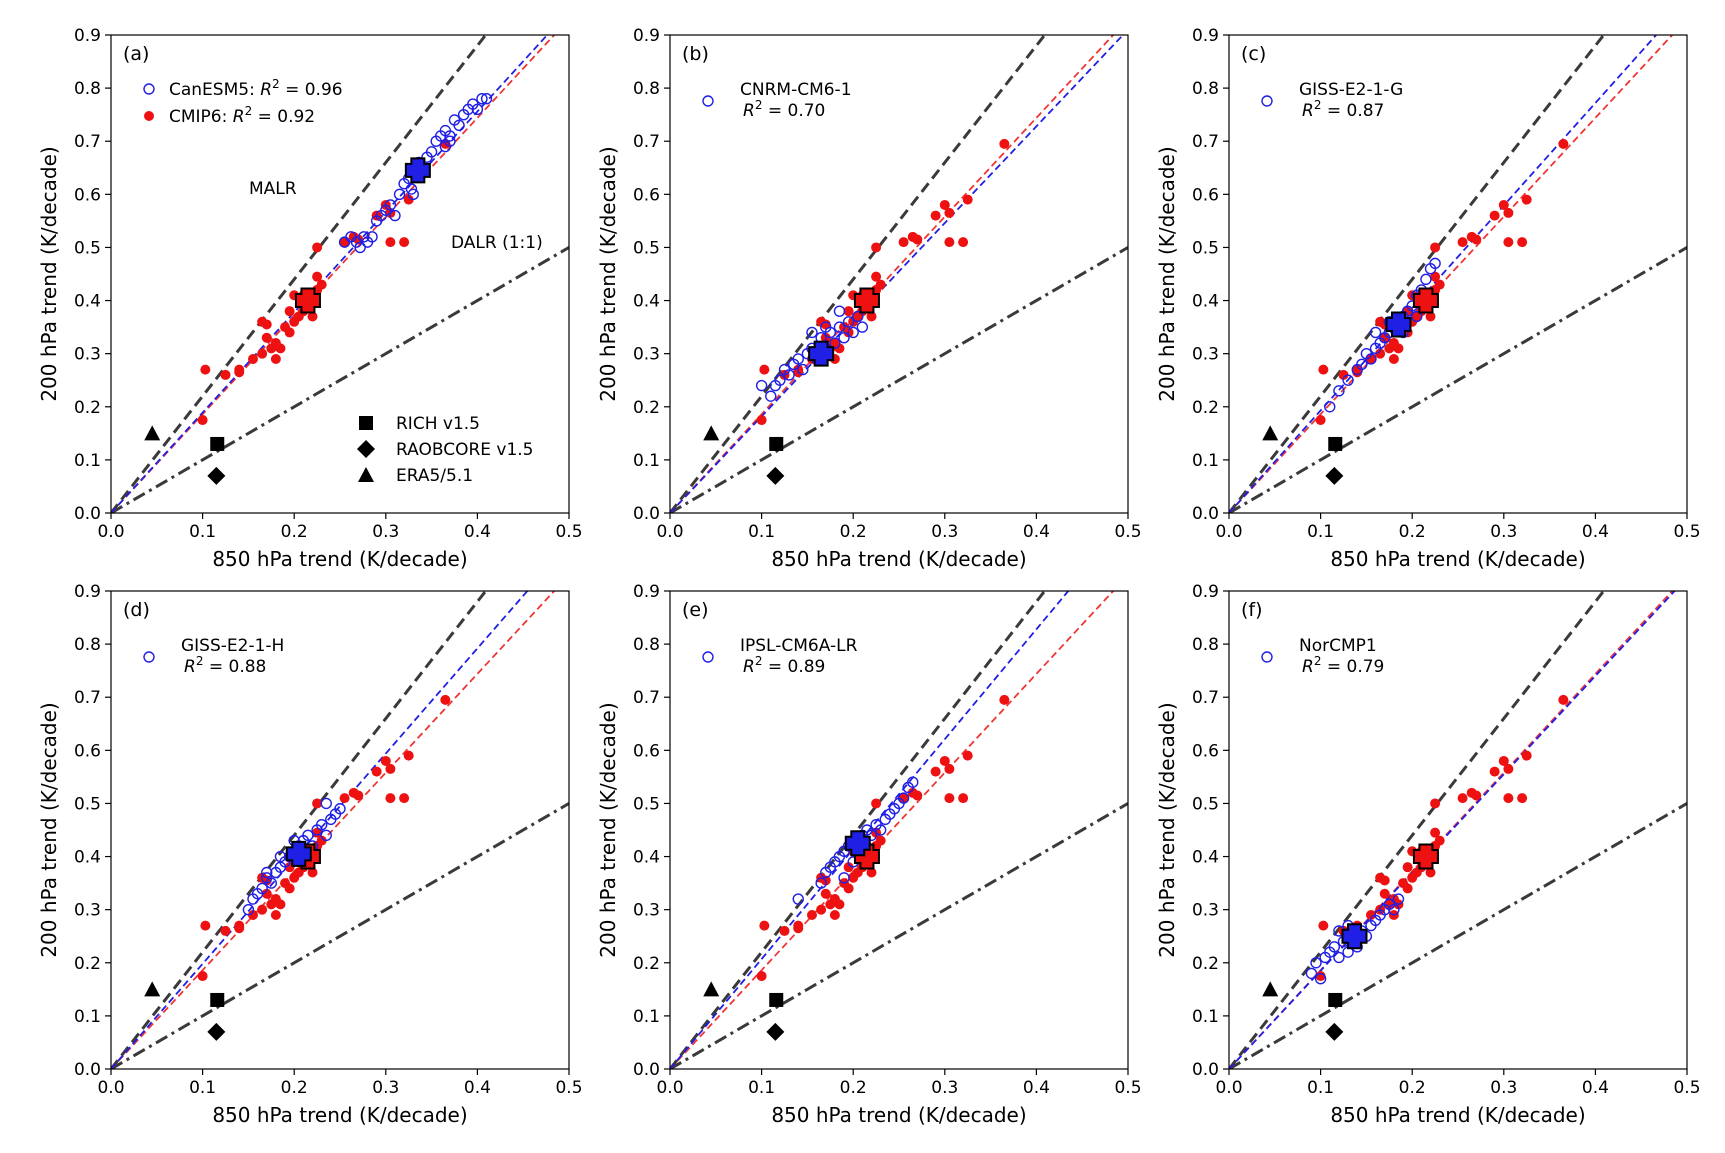 This screenshot has width=1725, height=1153. I want to click on cmip6-fit-line, so click(892, 274).